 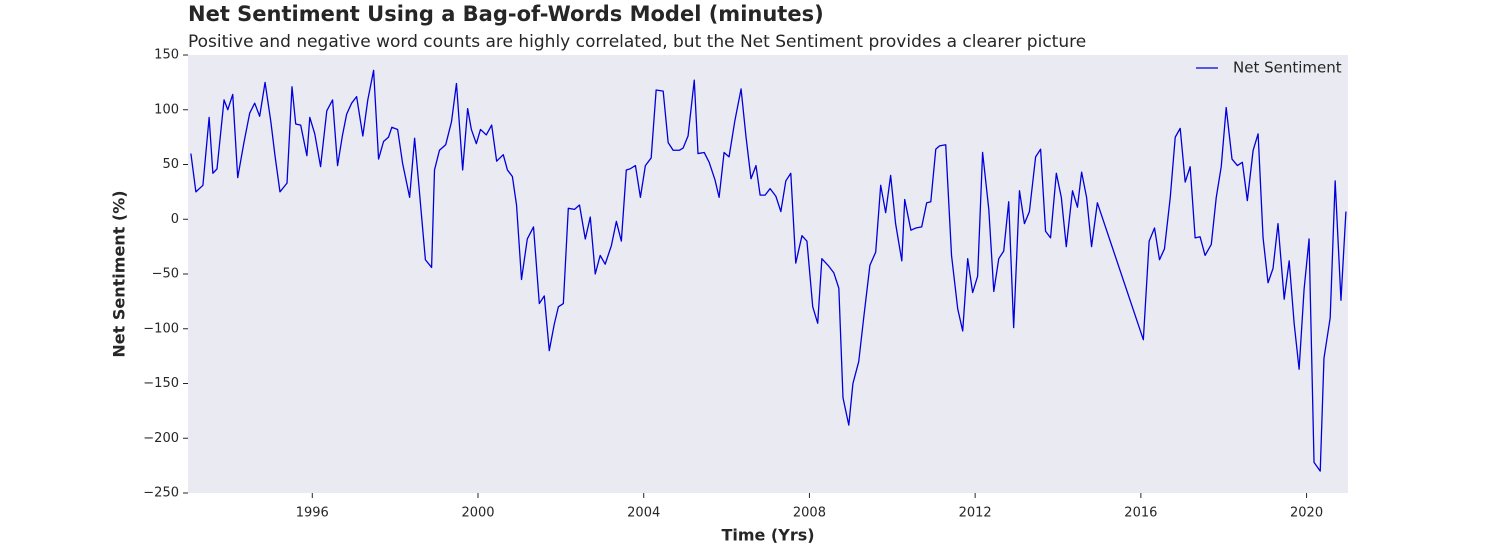 I want to click on x-tick-label: 2016, so click(x=1140, y=513).